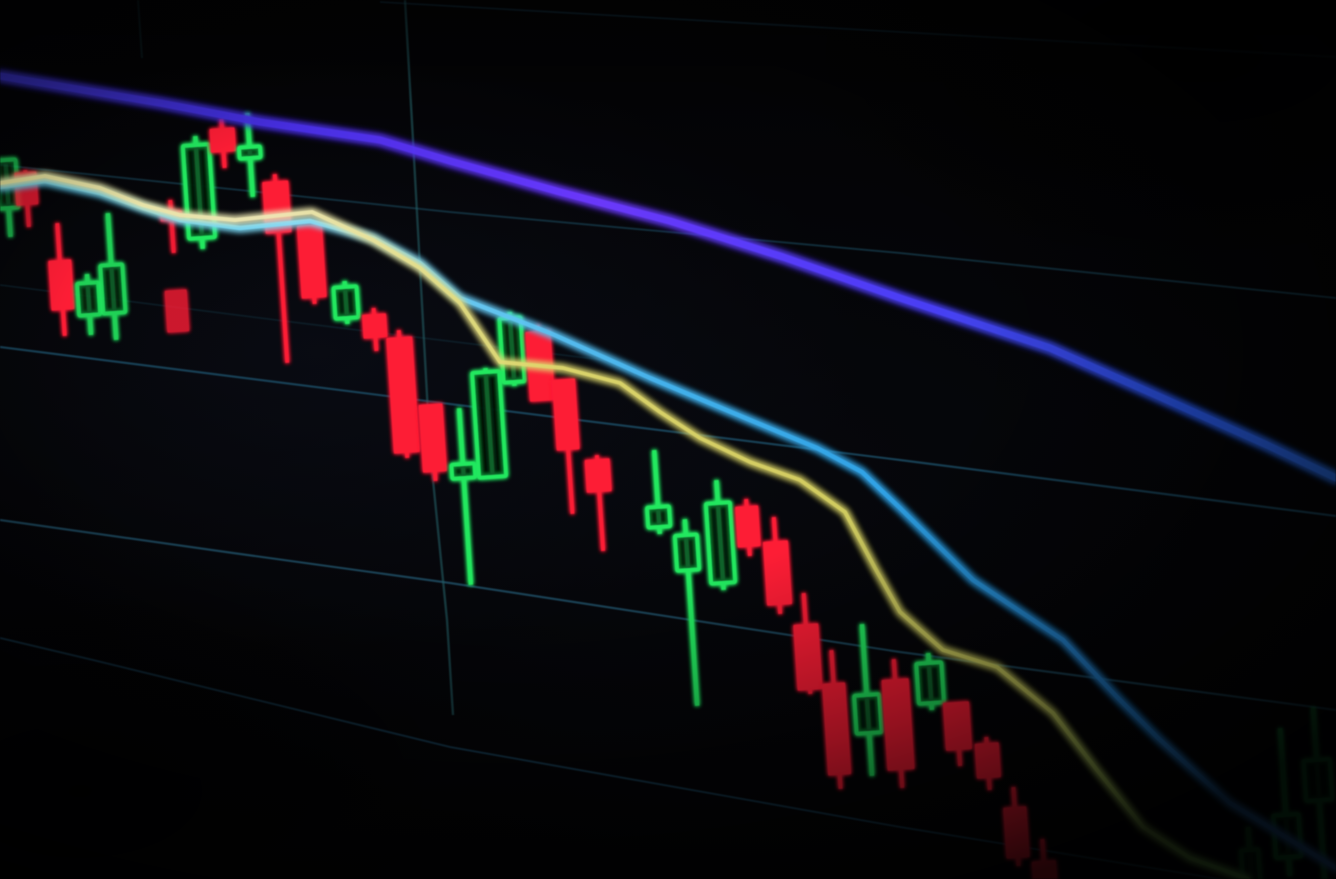 The height and width of the screenshot is (879, 1336). I want to click on gridline-top, so click(857, 29).